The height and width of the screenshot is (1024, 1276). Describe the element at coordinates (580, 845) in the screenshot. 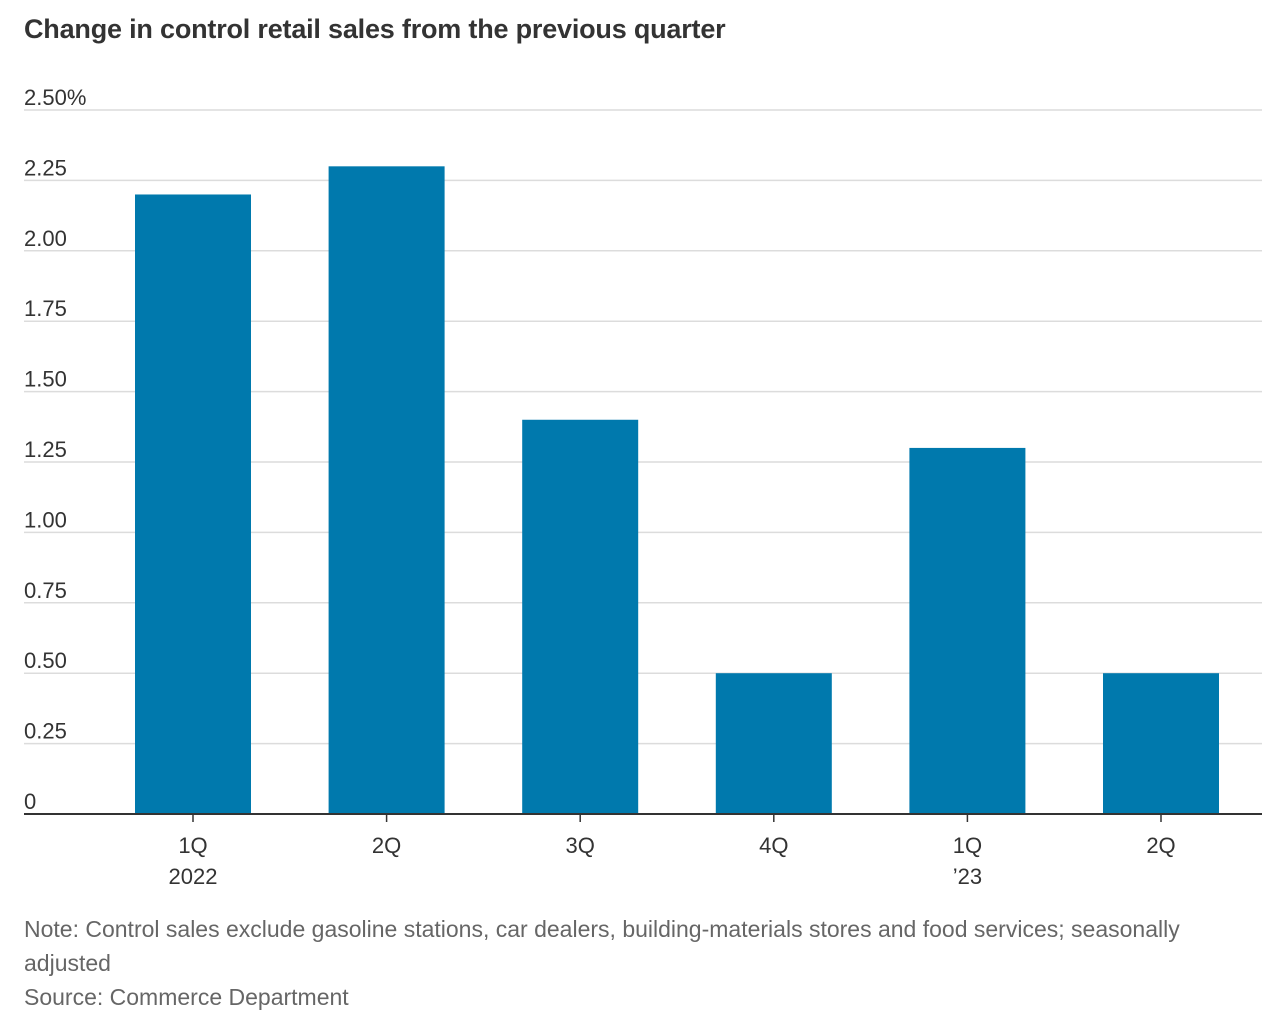

I see `x-tick-label: 3Q` at that location.